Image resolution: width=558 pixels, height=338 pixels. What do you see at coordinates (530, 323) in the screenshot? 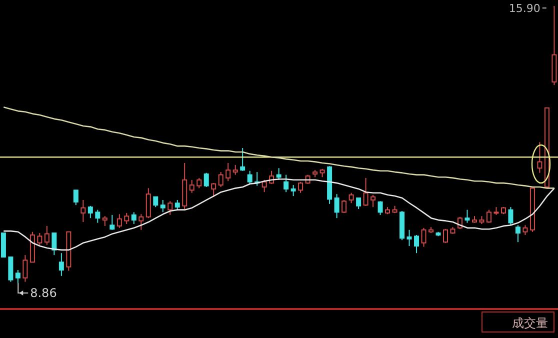
I see `text: 成交量` at bounding box center [530, 323].